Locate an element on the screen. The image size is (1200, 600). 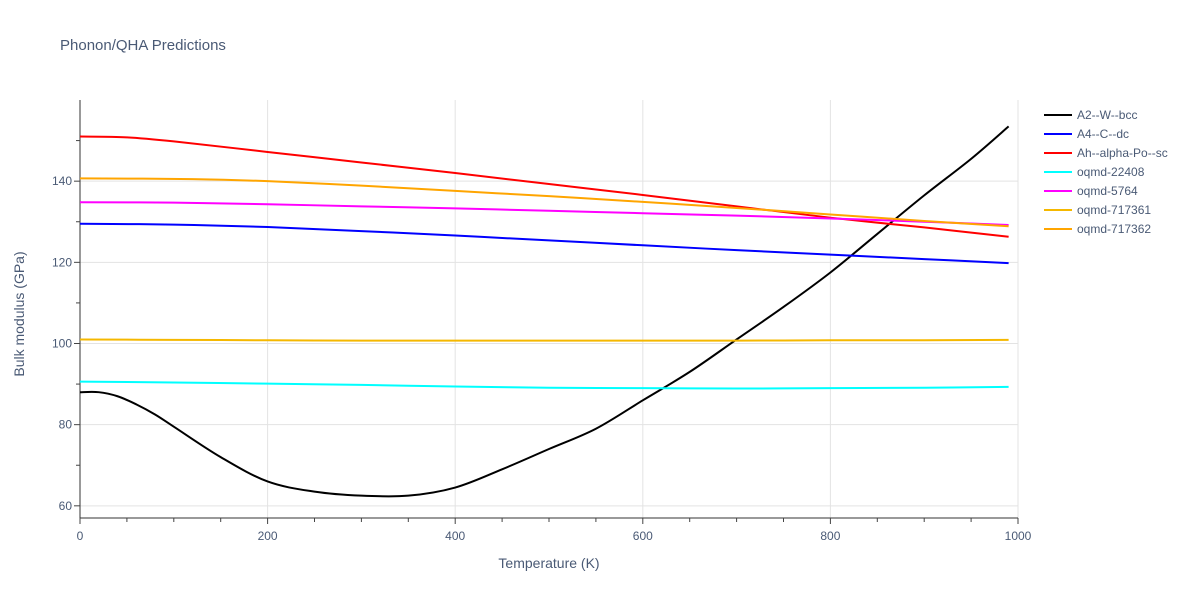
x-tick-label-0: 0 is located at coordinates (80, 536).